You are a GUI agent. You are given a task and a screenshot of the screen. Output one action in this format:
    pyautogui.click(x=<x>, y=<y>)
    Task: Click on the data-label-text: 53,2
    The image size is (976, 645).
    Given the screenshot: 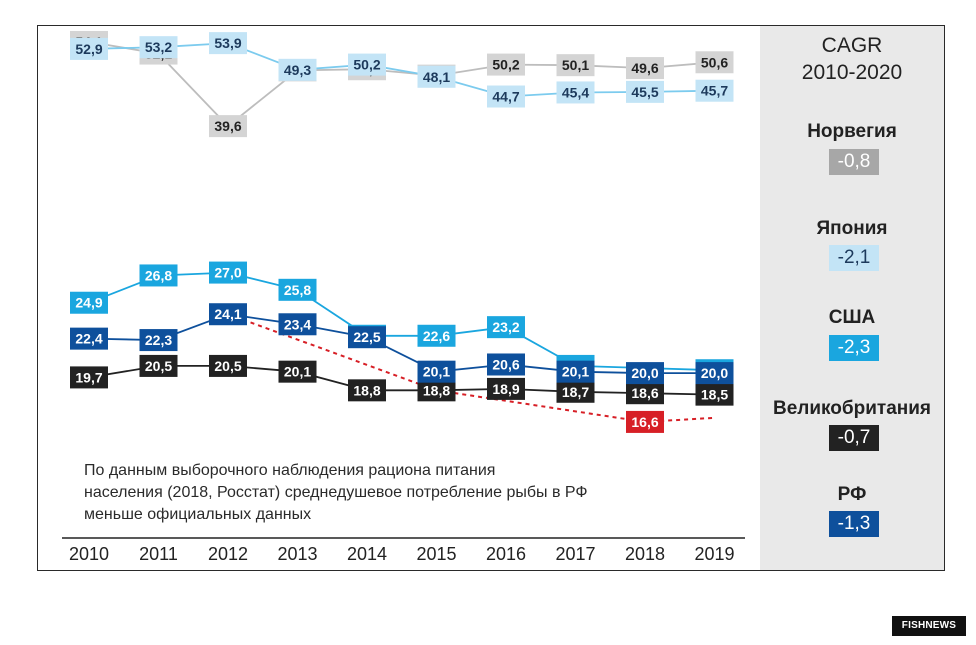 What is the action you would take?
    pyautogui.click(x=158, y=47)
    